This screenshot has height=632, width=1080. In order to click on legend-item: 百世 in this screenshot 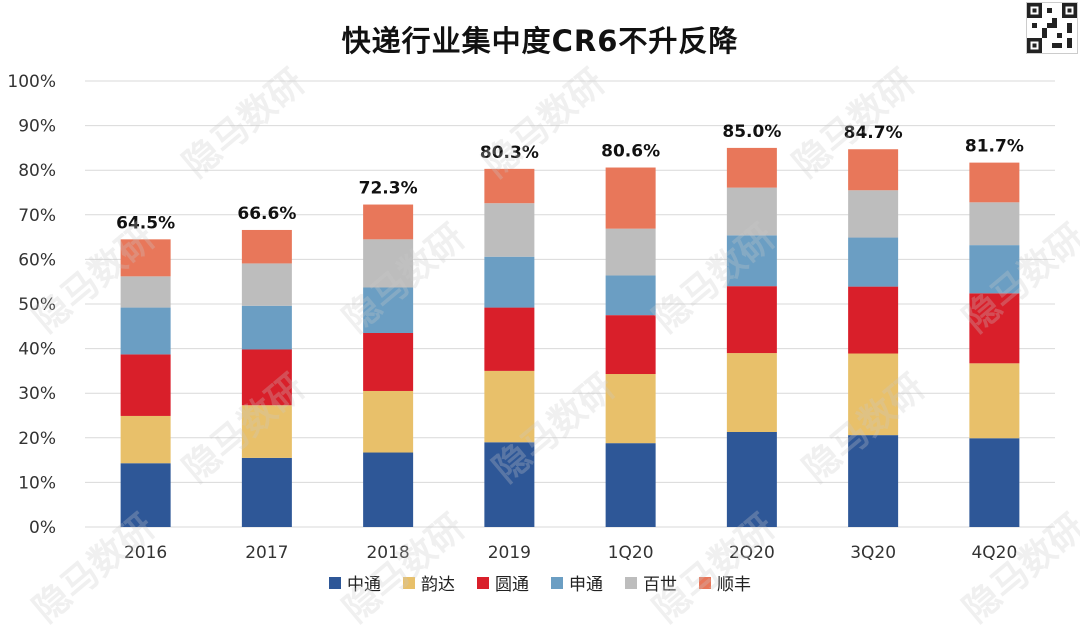, I will do `click(651, 582)`.